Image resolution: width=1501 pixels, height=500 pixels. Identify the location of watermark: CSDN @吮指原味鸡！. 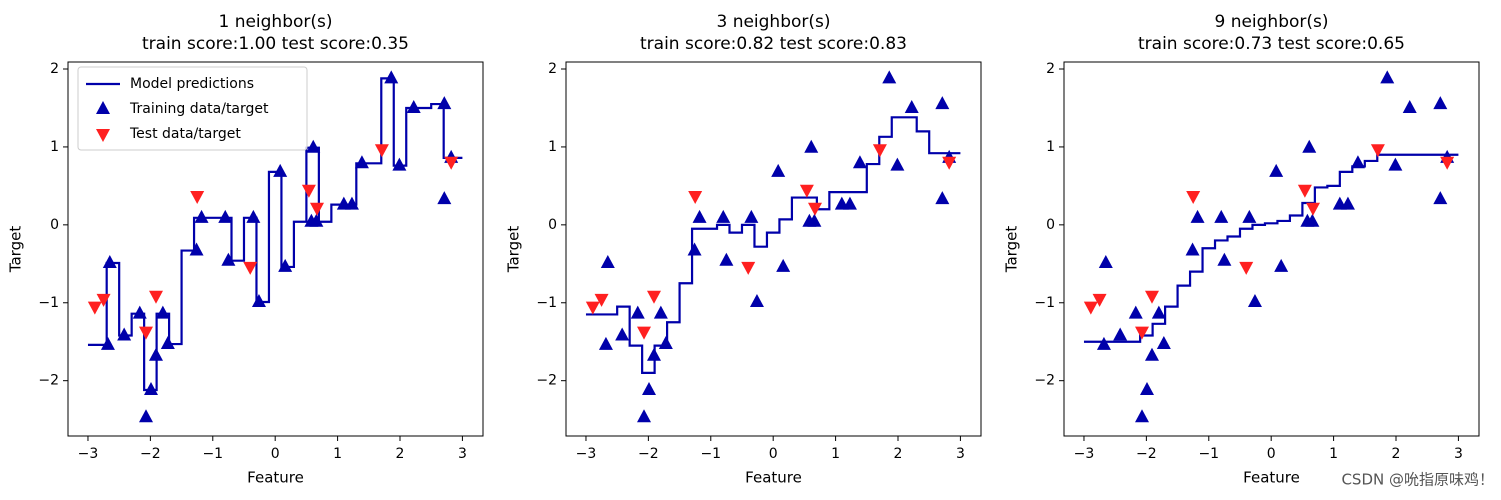
(1417, 480).